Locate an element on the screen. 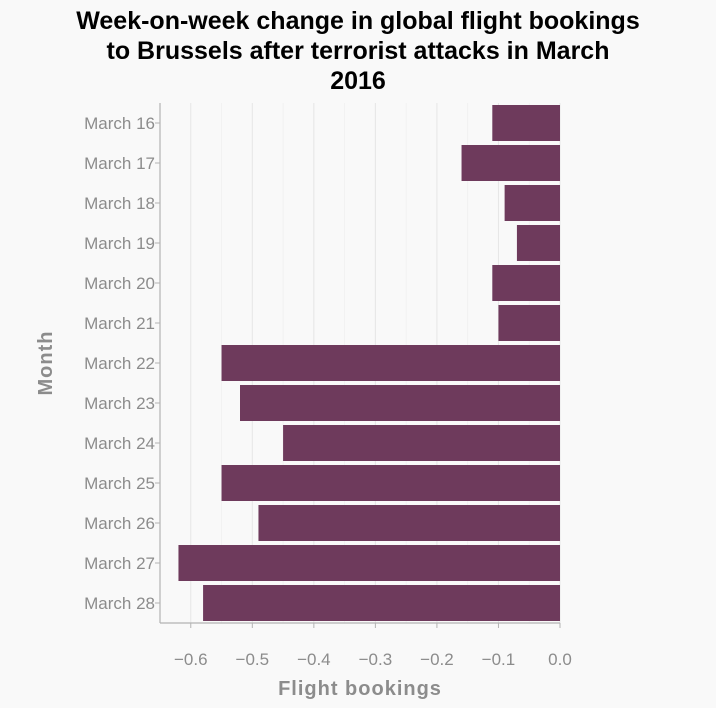 This screenshot has height=708, width=716. y-tick-label: March 20 is located at coordinates (119, 283).